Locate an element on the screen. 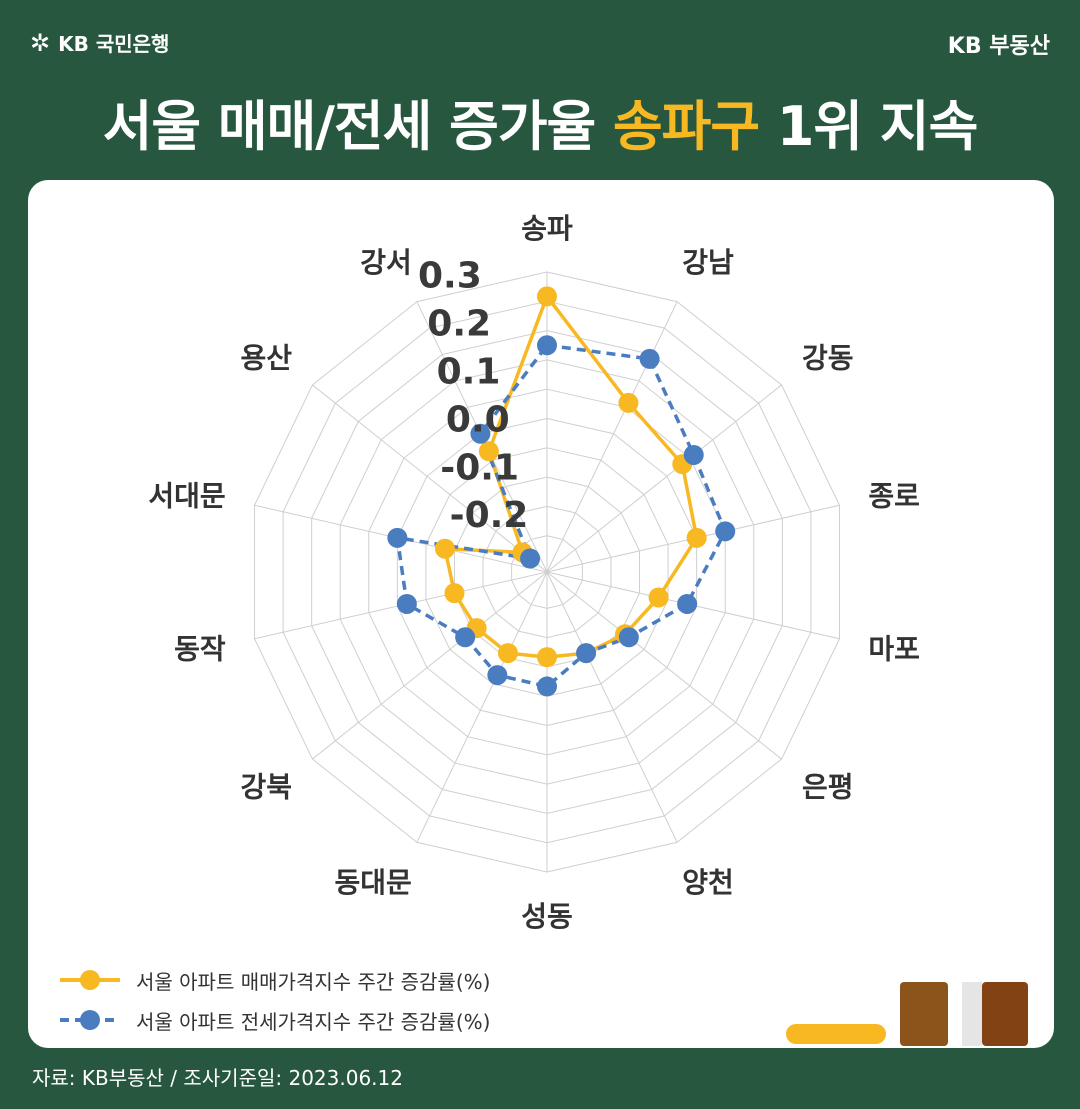  title-highlight: 송파구 is located at coordinates (686, 126).